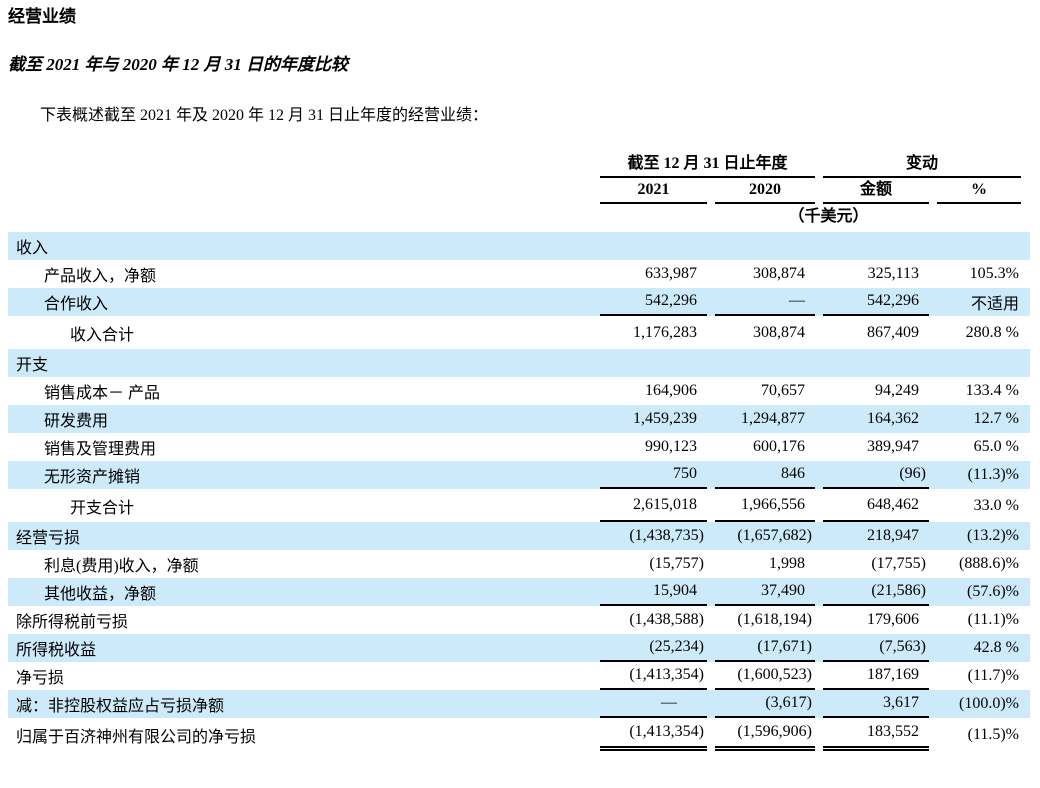 This screenshot has height=788, width=1040. Describe the element at coordinates (519, 447) in the screenshot. I see `table-row: 销售及管理费用 990,123 600,176 389,947 65.0 %` at that location.